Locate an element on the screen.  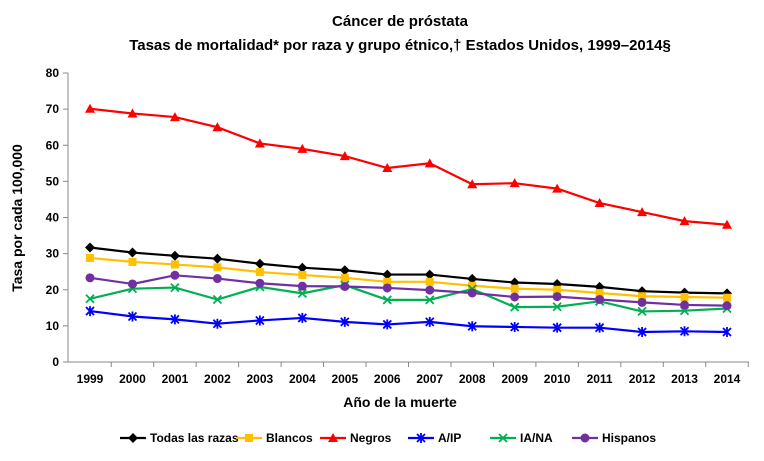
y-tick-label: 10 is located at coordinates (53, 326).